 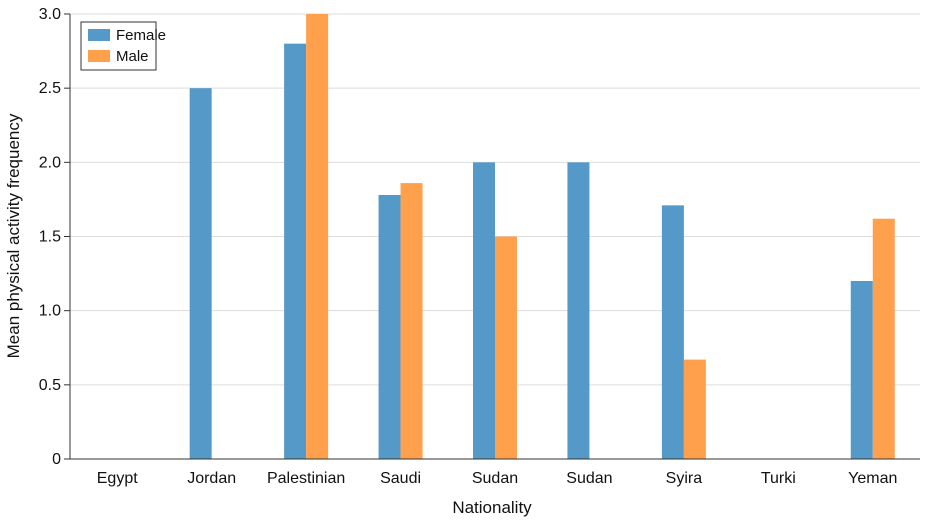 I want to click on bar-female-jordan, so click(x=200, y=274).